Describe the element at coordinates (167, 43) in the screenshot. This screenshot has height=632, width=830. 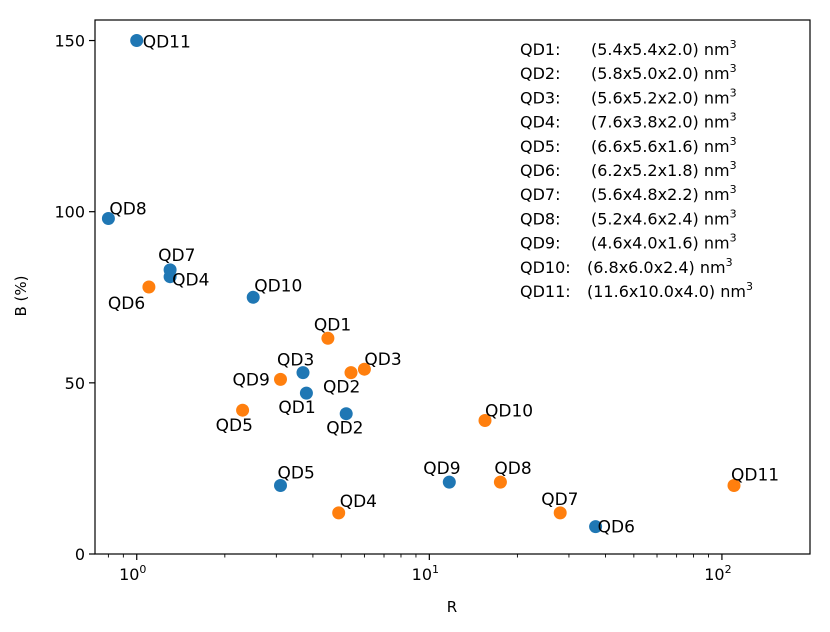
I see `series1-label-qd11: QD11` at that location.